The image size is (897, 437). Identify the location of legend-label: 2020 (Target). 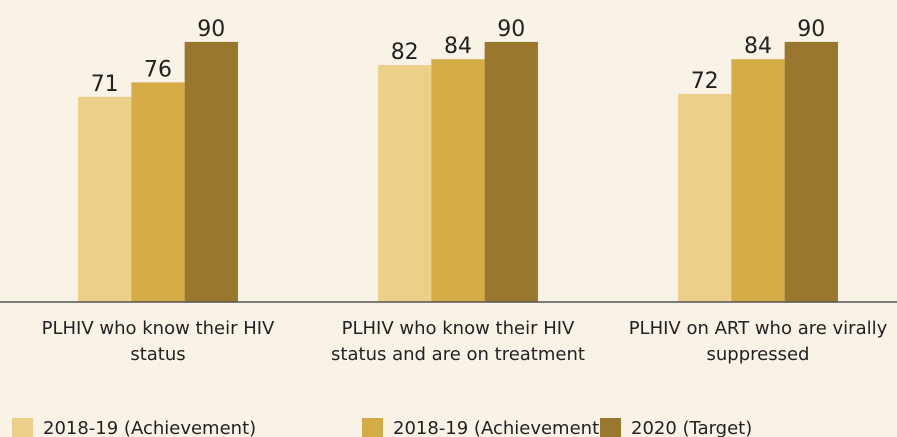
(691, 427).